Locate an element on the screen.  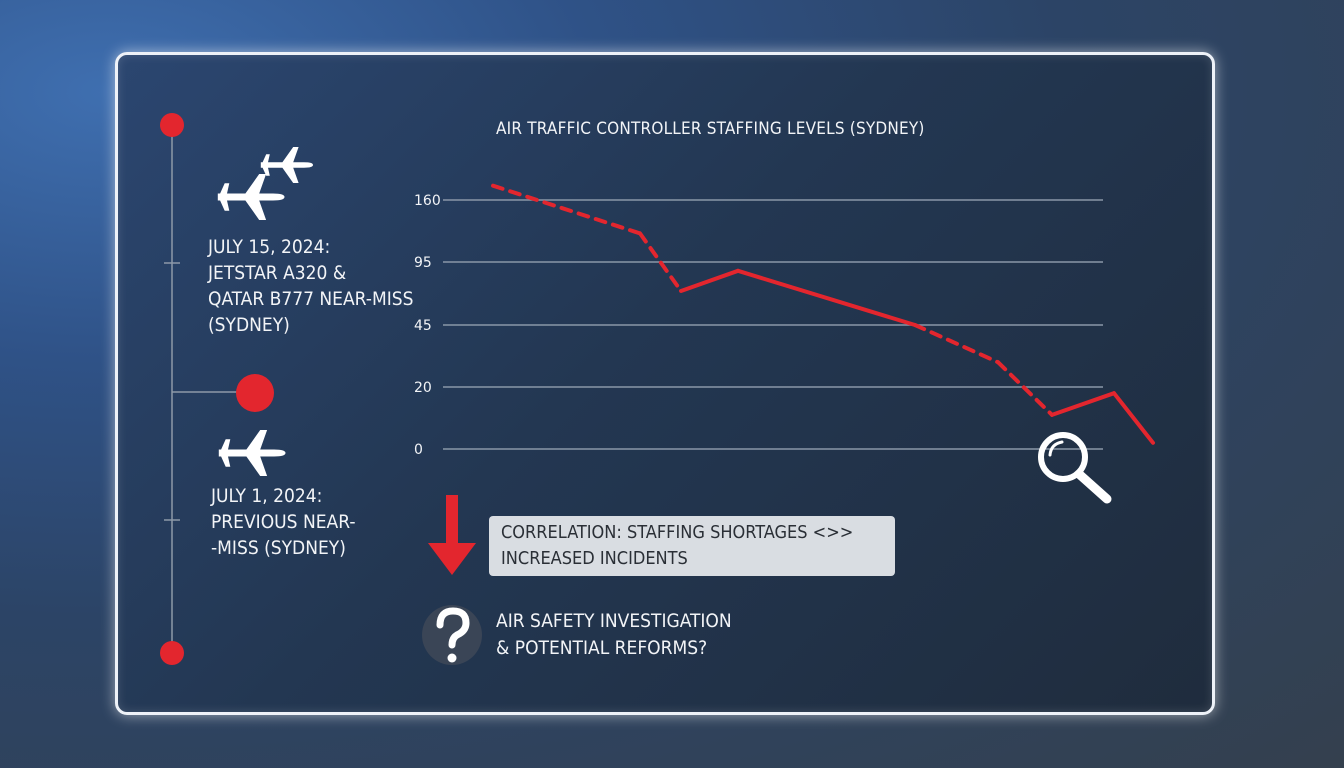
y-tick-label: 160 is located at coordinates (427, 201).